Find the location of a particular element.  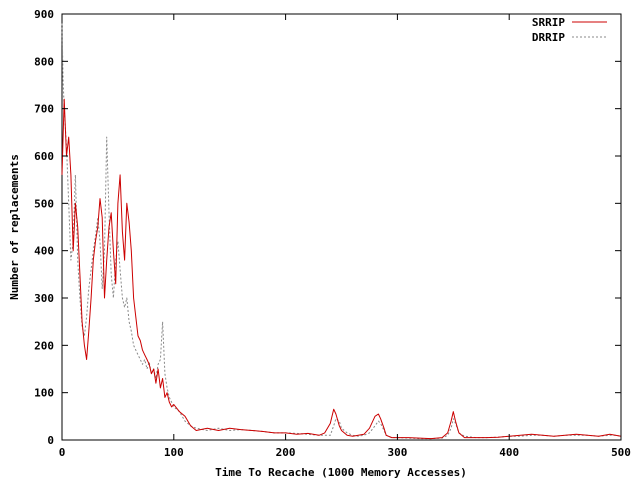

y-tick-label: 0 is located at coordinates (50, 440).